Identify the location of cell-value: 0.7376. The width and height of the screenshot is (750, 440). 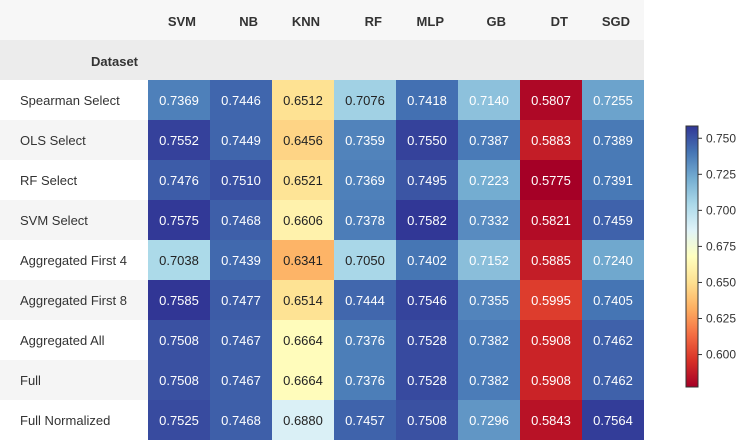
(365, 380).